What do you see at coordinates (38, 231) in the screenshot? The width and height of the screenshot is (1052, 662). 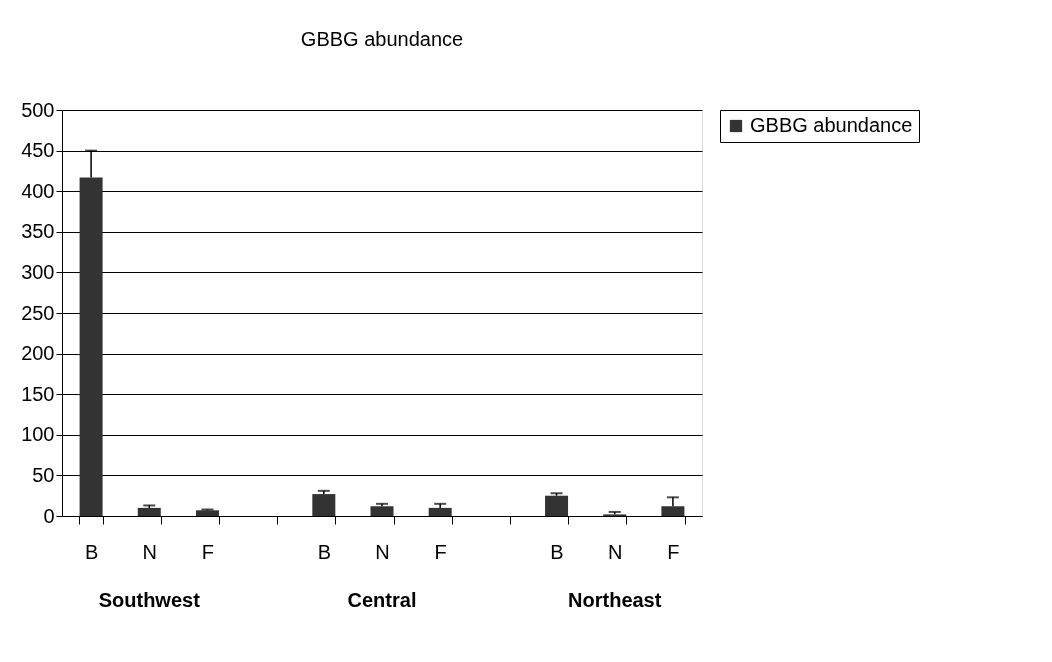 I see `y-tick-label: 350` at bounding box center [38, 231].